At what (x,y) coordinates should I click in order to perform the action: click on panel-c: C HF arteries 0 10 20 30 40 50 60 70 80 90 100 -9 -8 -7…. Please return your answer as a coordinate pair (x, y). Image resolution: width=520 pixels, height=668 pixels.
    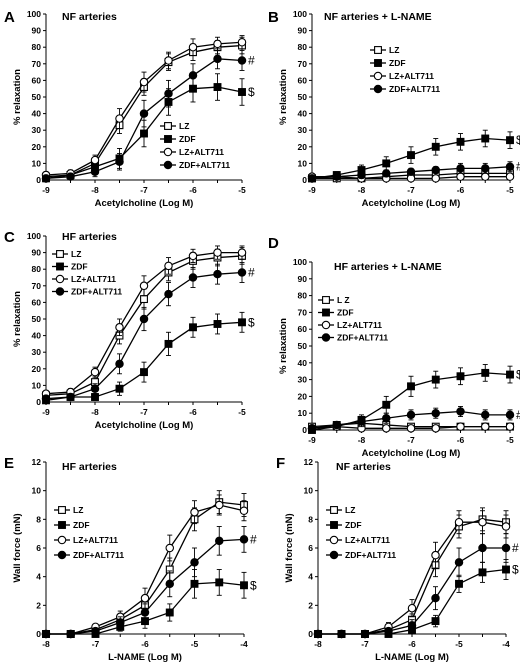
    Looking at the image, I should click on (129, 330).